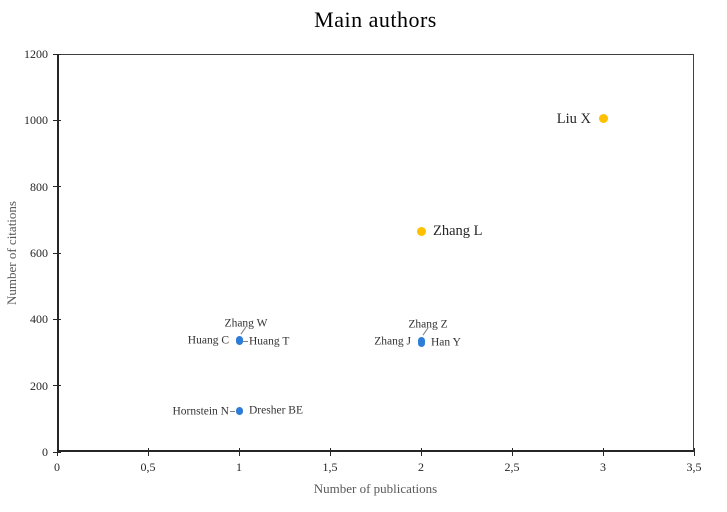 The width and height of the screenshot is (727, 512). I want to click on x-tick-label: 1, so click(239, 467).